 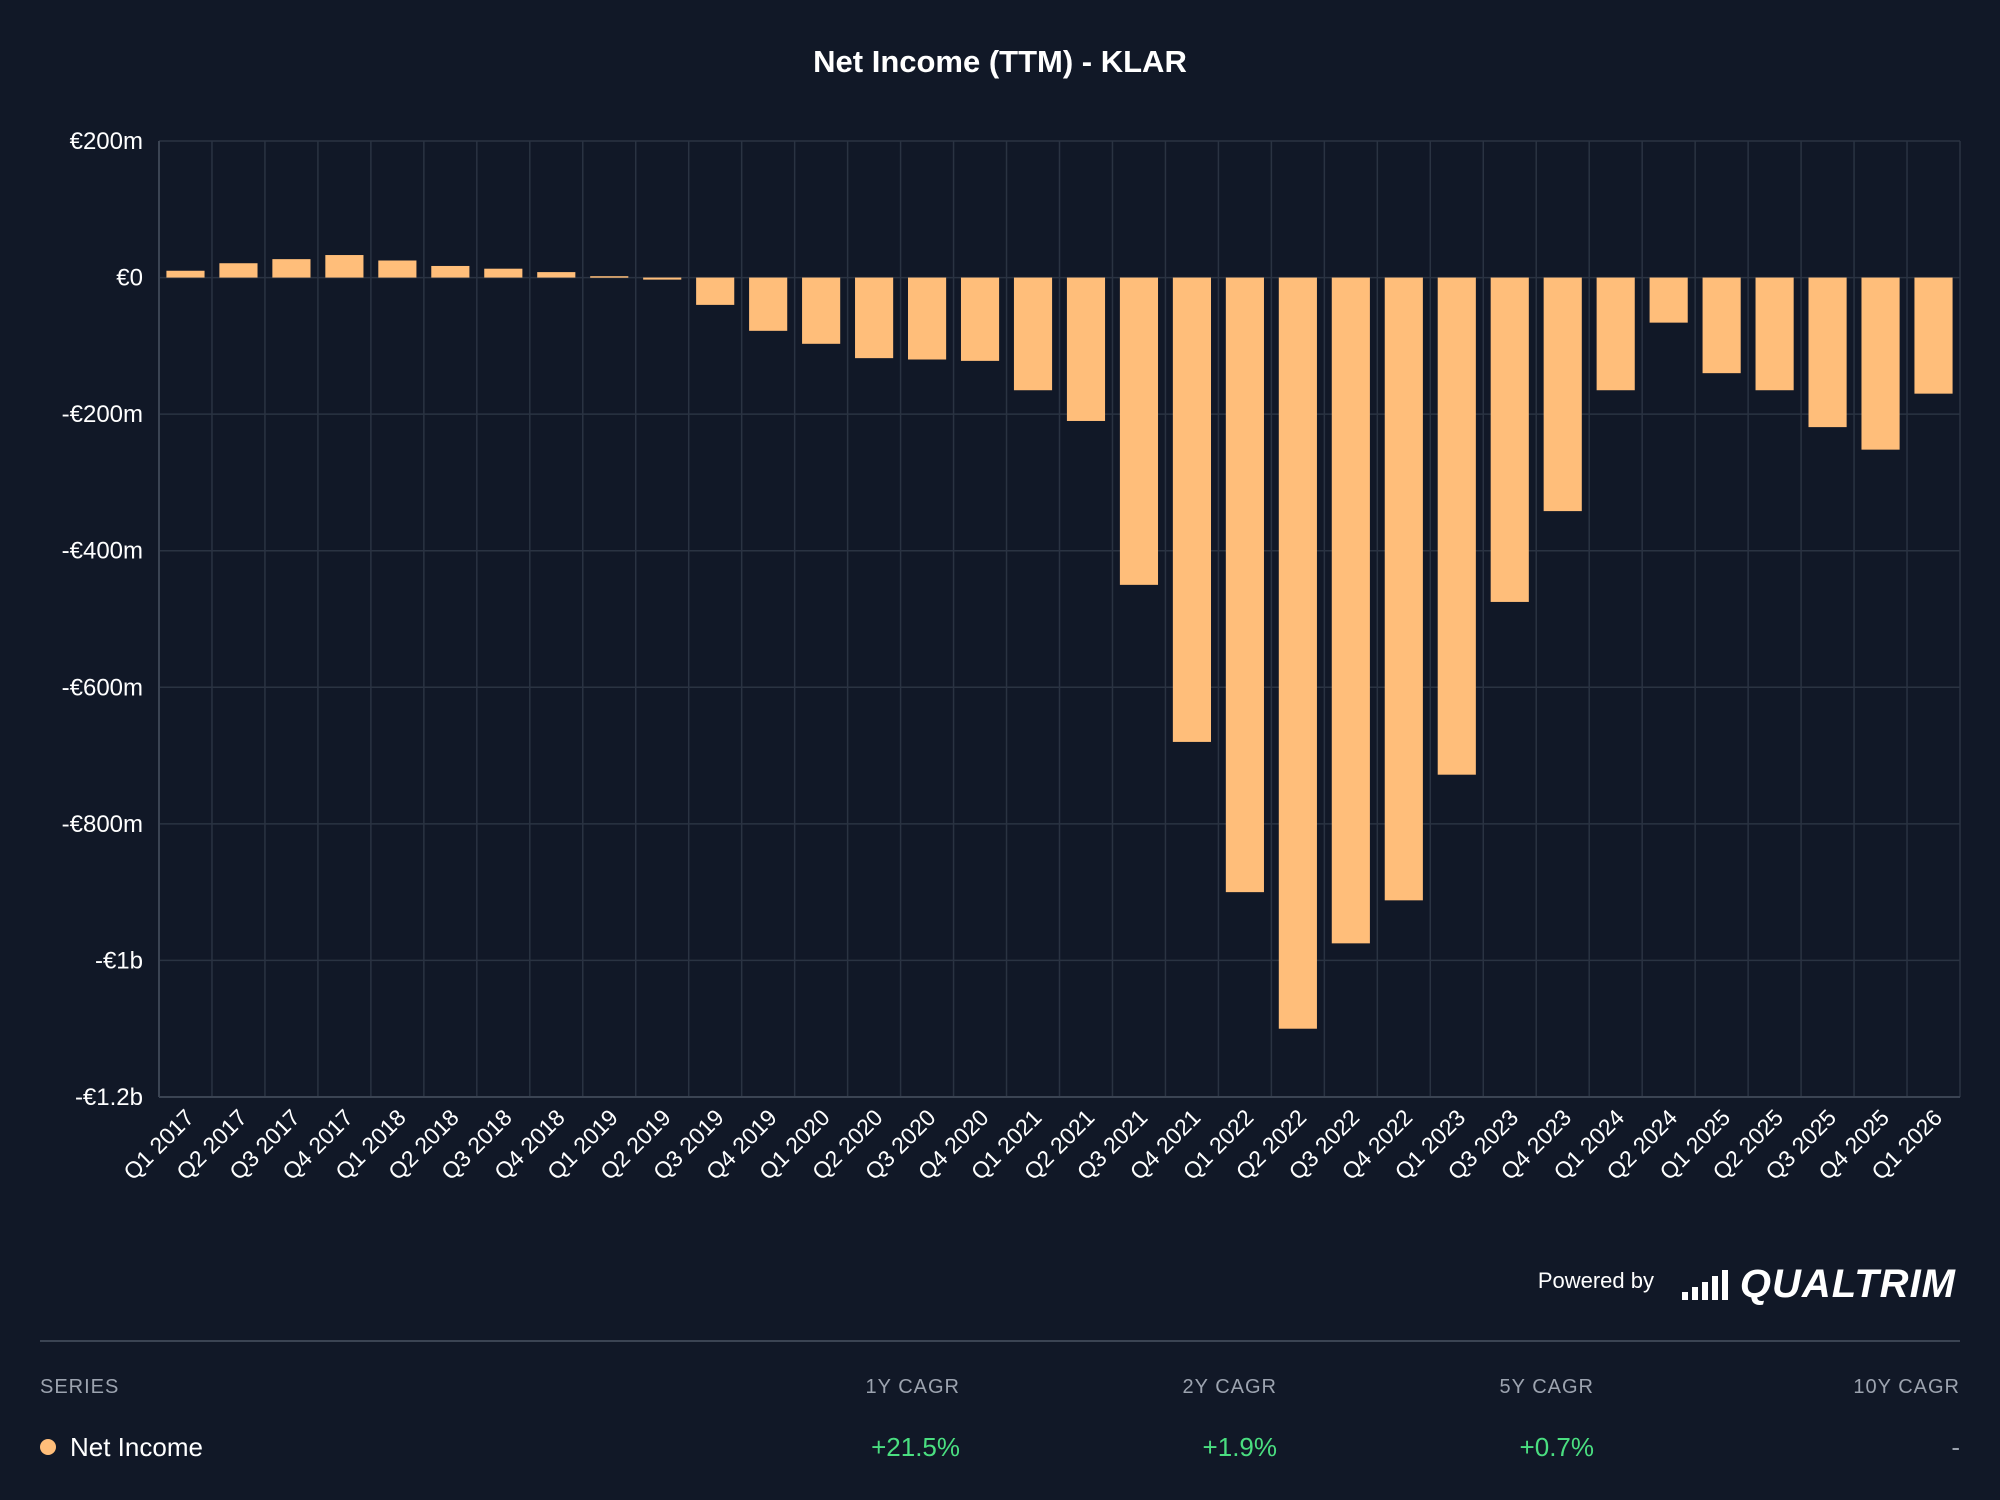 What do you see at coordinates (136, 1447) in the screenshot?
I see `series-name: Net Income` at bounding box center [136, 1447].